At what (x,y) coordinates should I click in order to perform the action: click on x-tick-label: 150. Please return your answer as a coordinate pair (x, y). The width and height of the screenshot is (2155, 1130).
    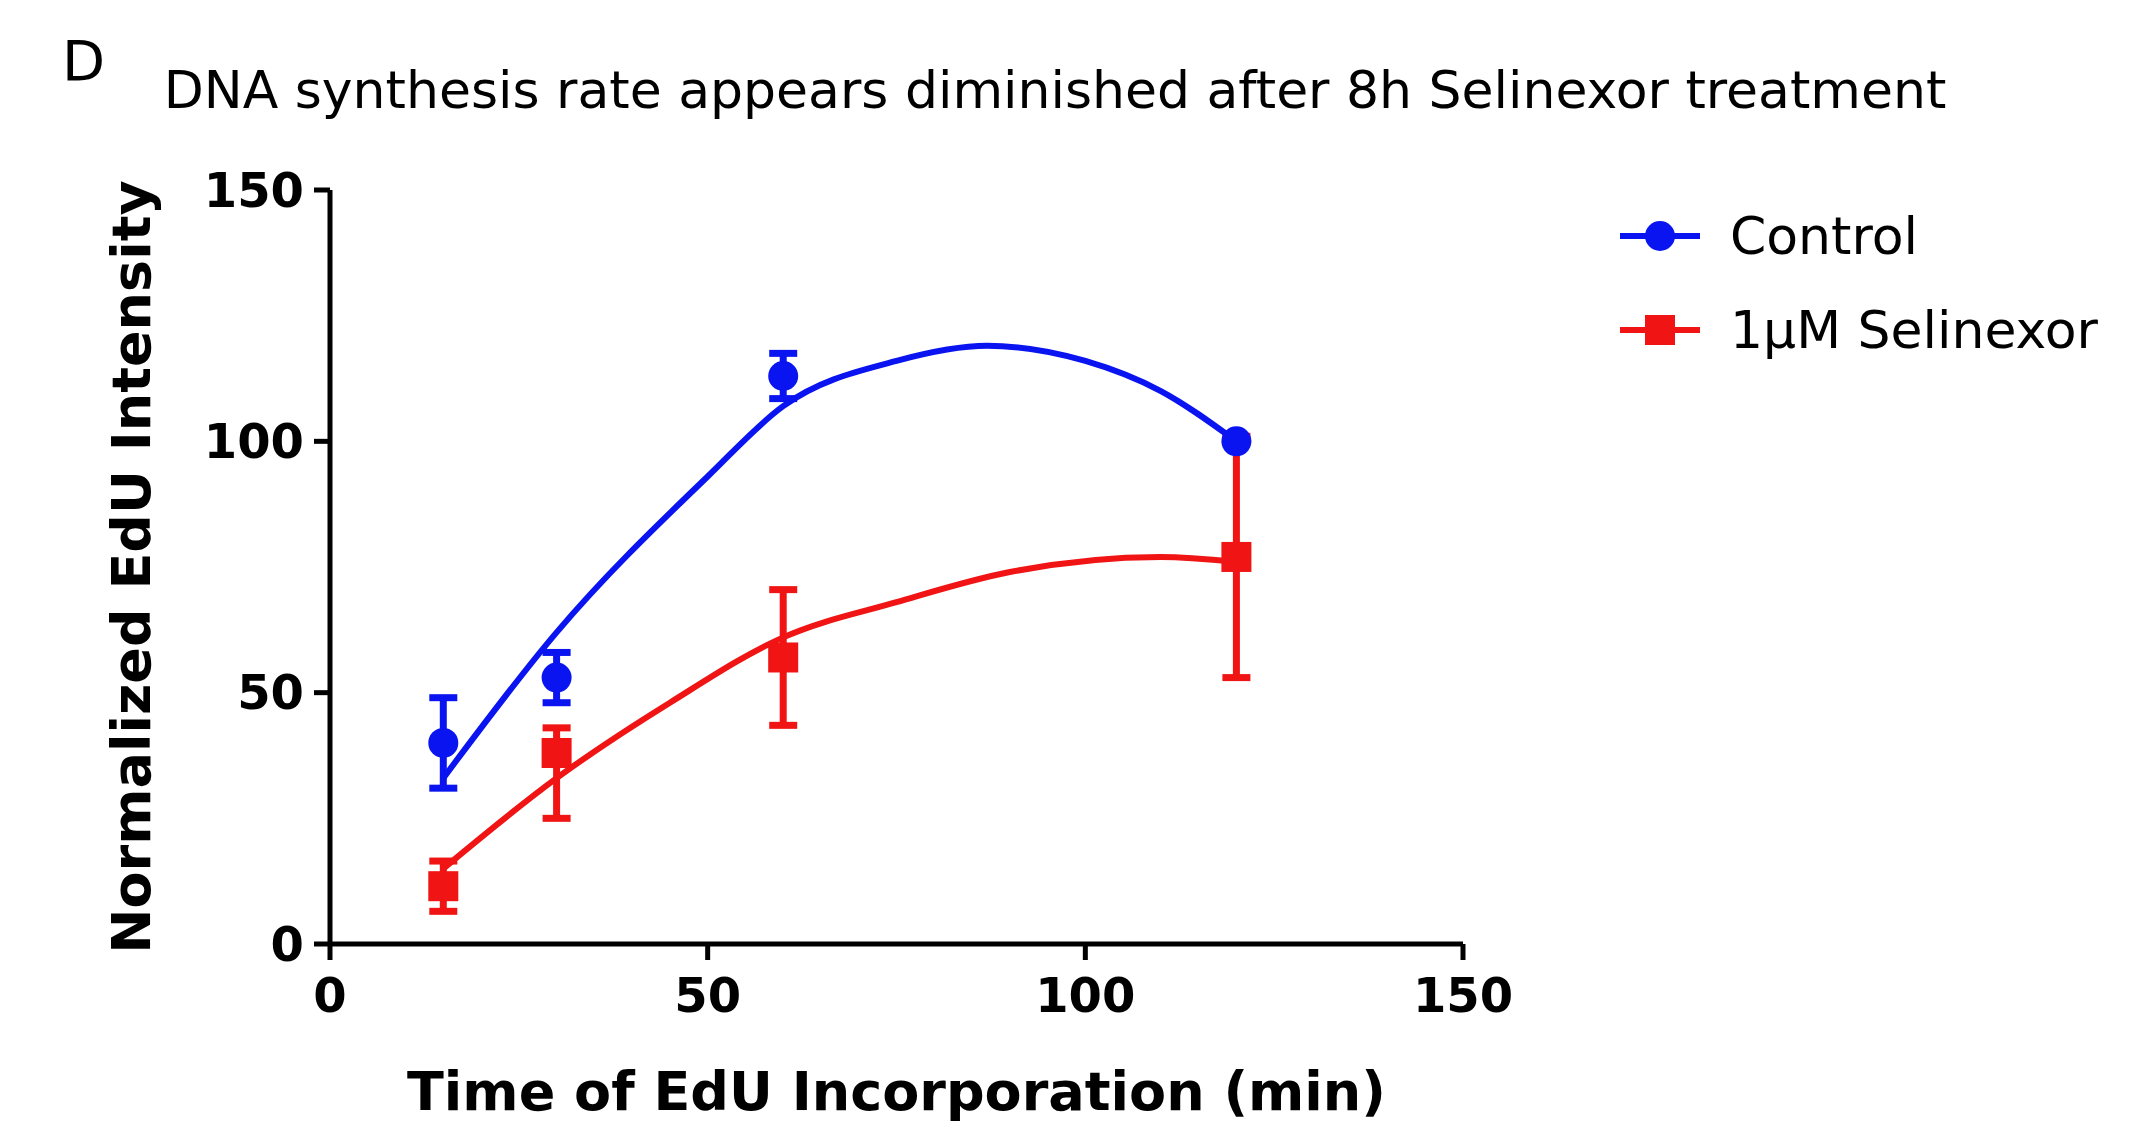
    Looking at the image, I should click on (1463, 995).